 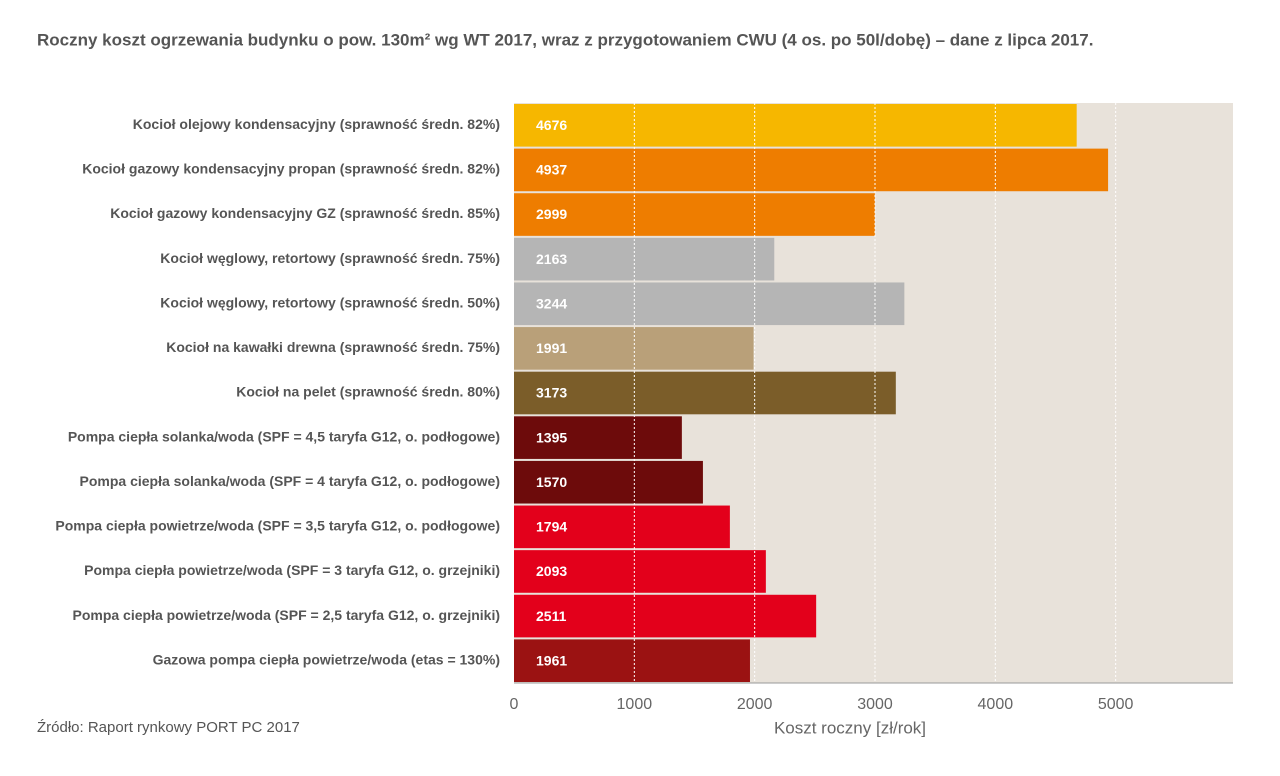 What do you see at coordinates (551, 303) in the screenshot?
I see `value-label: 3244` at bounding box center [551, 303].